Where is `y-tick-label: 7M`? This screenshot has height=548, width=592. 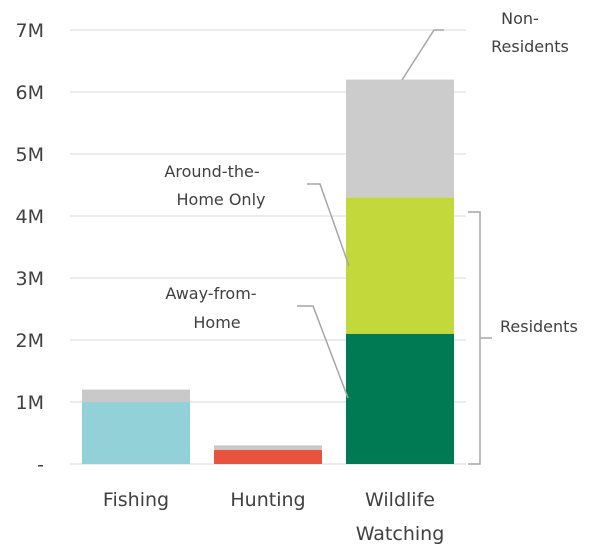
y-tick-label: 7M is located at coordinates (30, 31).